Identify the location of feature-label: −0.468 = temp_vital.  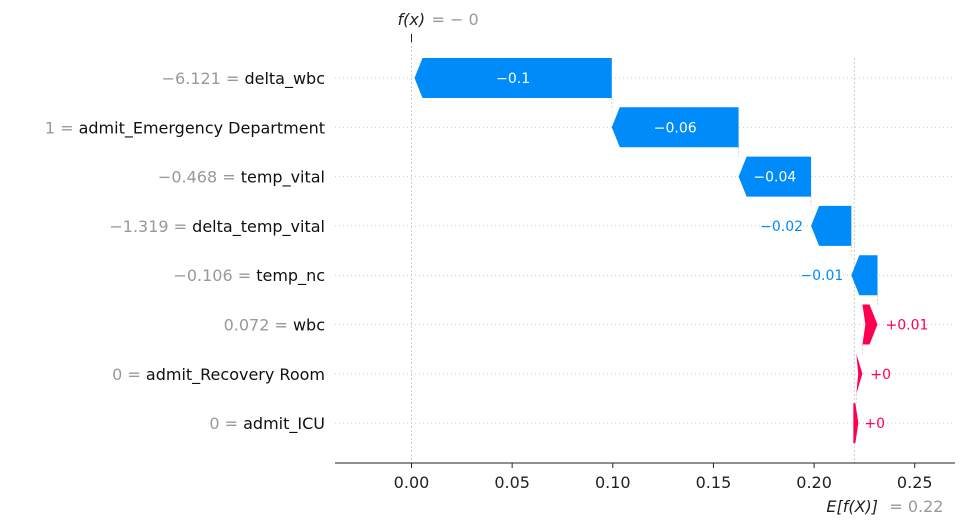
(241, 177).